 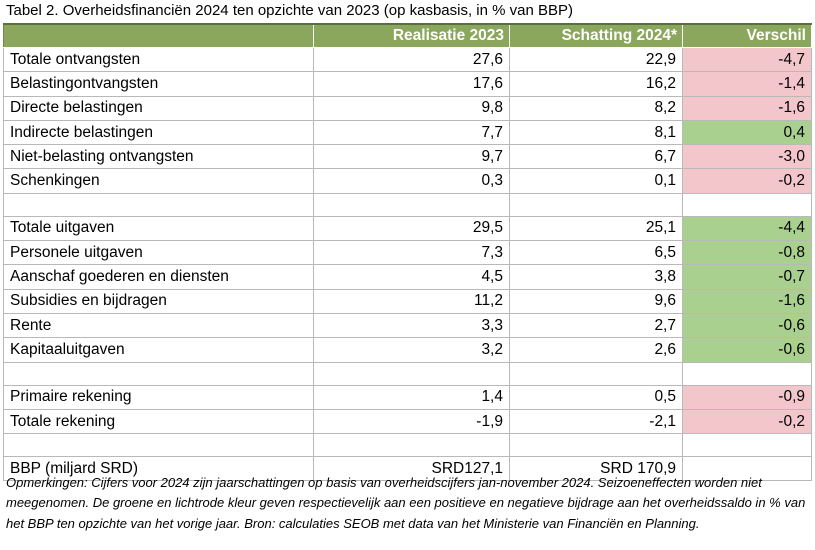 I want to click on header-row: Realisatie 2023 Schatting 2024* Verschil, so click(x=407, y=35).